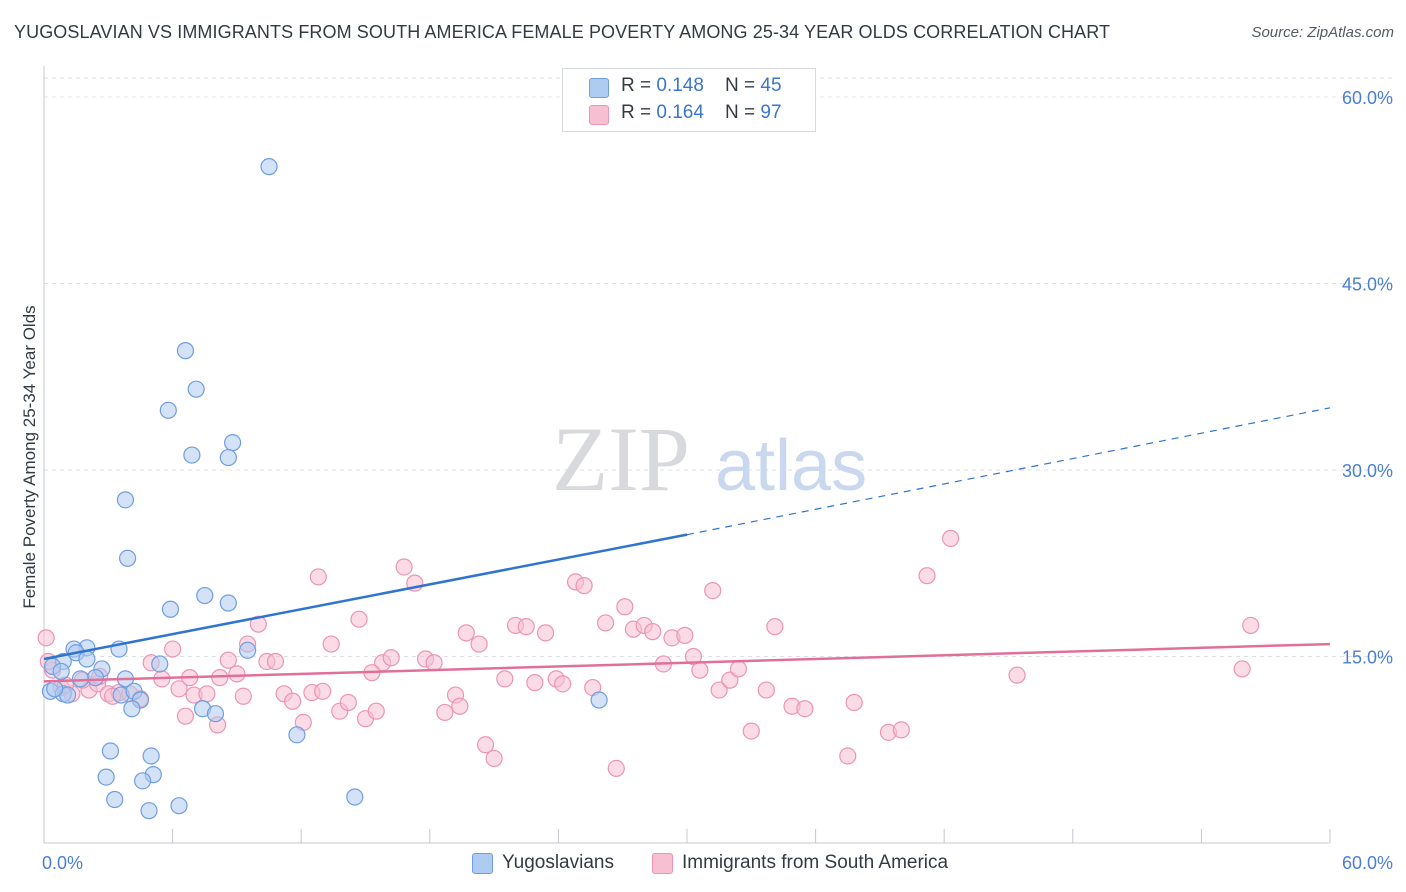  Describe the element at coordinates (1367, 471) in the screenshot. I see `y-tick-label: 30.0%` at that location.